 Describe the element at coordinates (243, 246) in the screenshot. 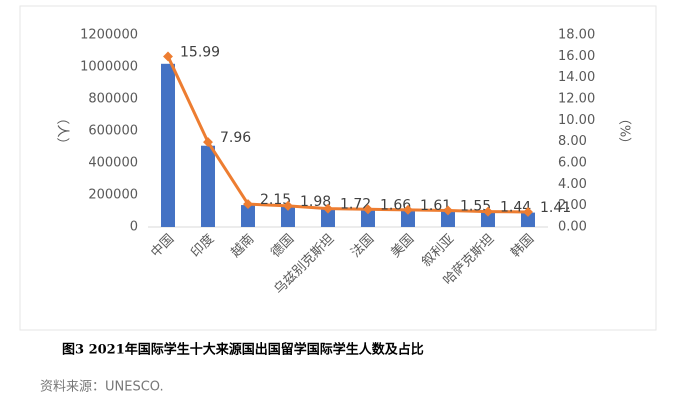

I see `x-tick-label: 越南` at that location.